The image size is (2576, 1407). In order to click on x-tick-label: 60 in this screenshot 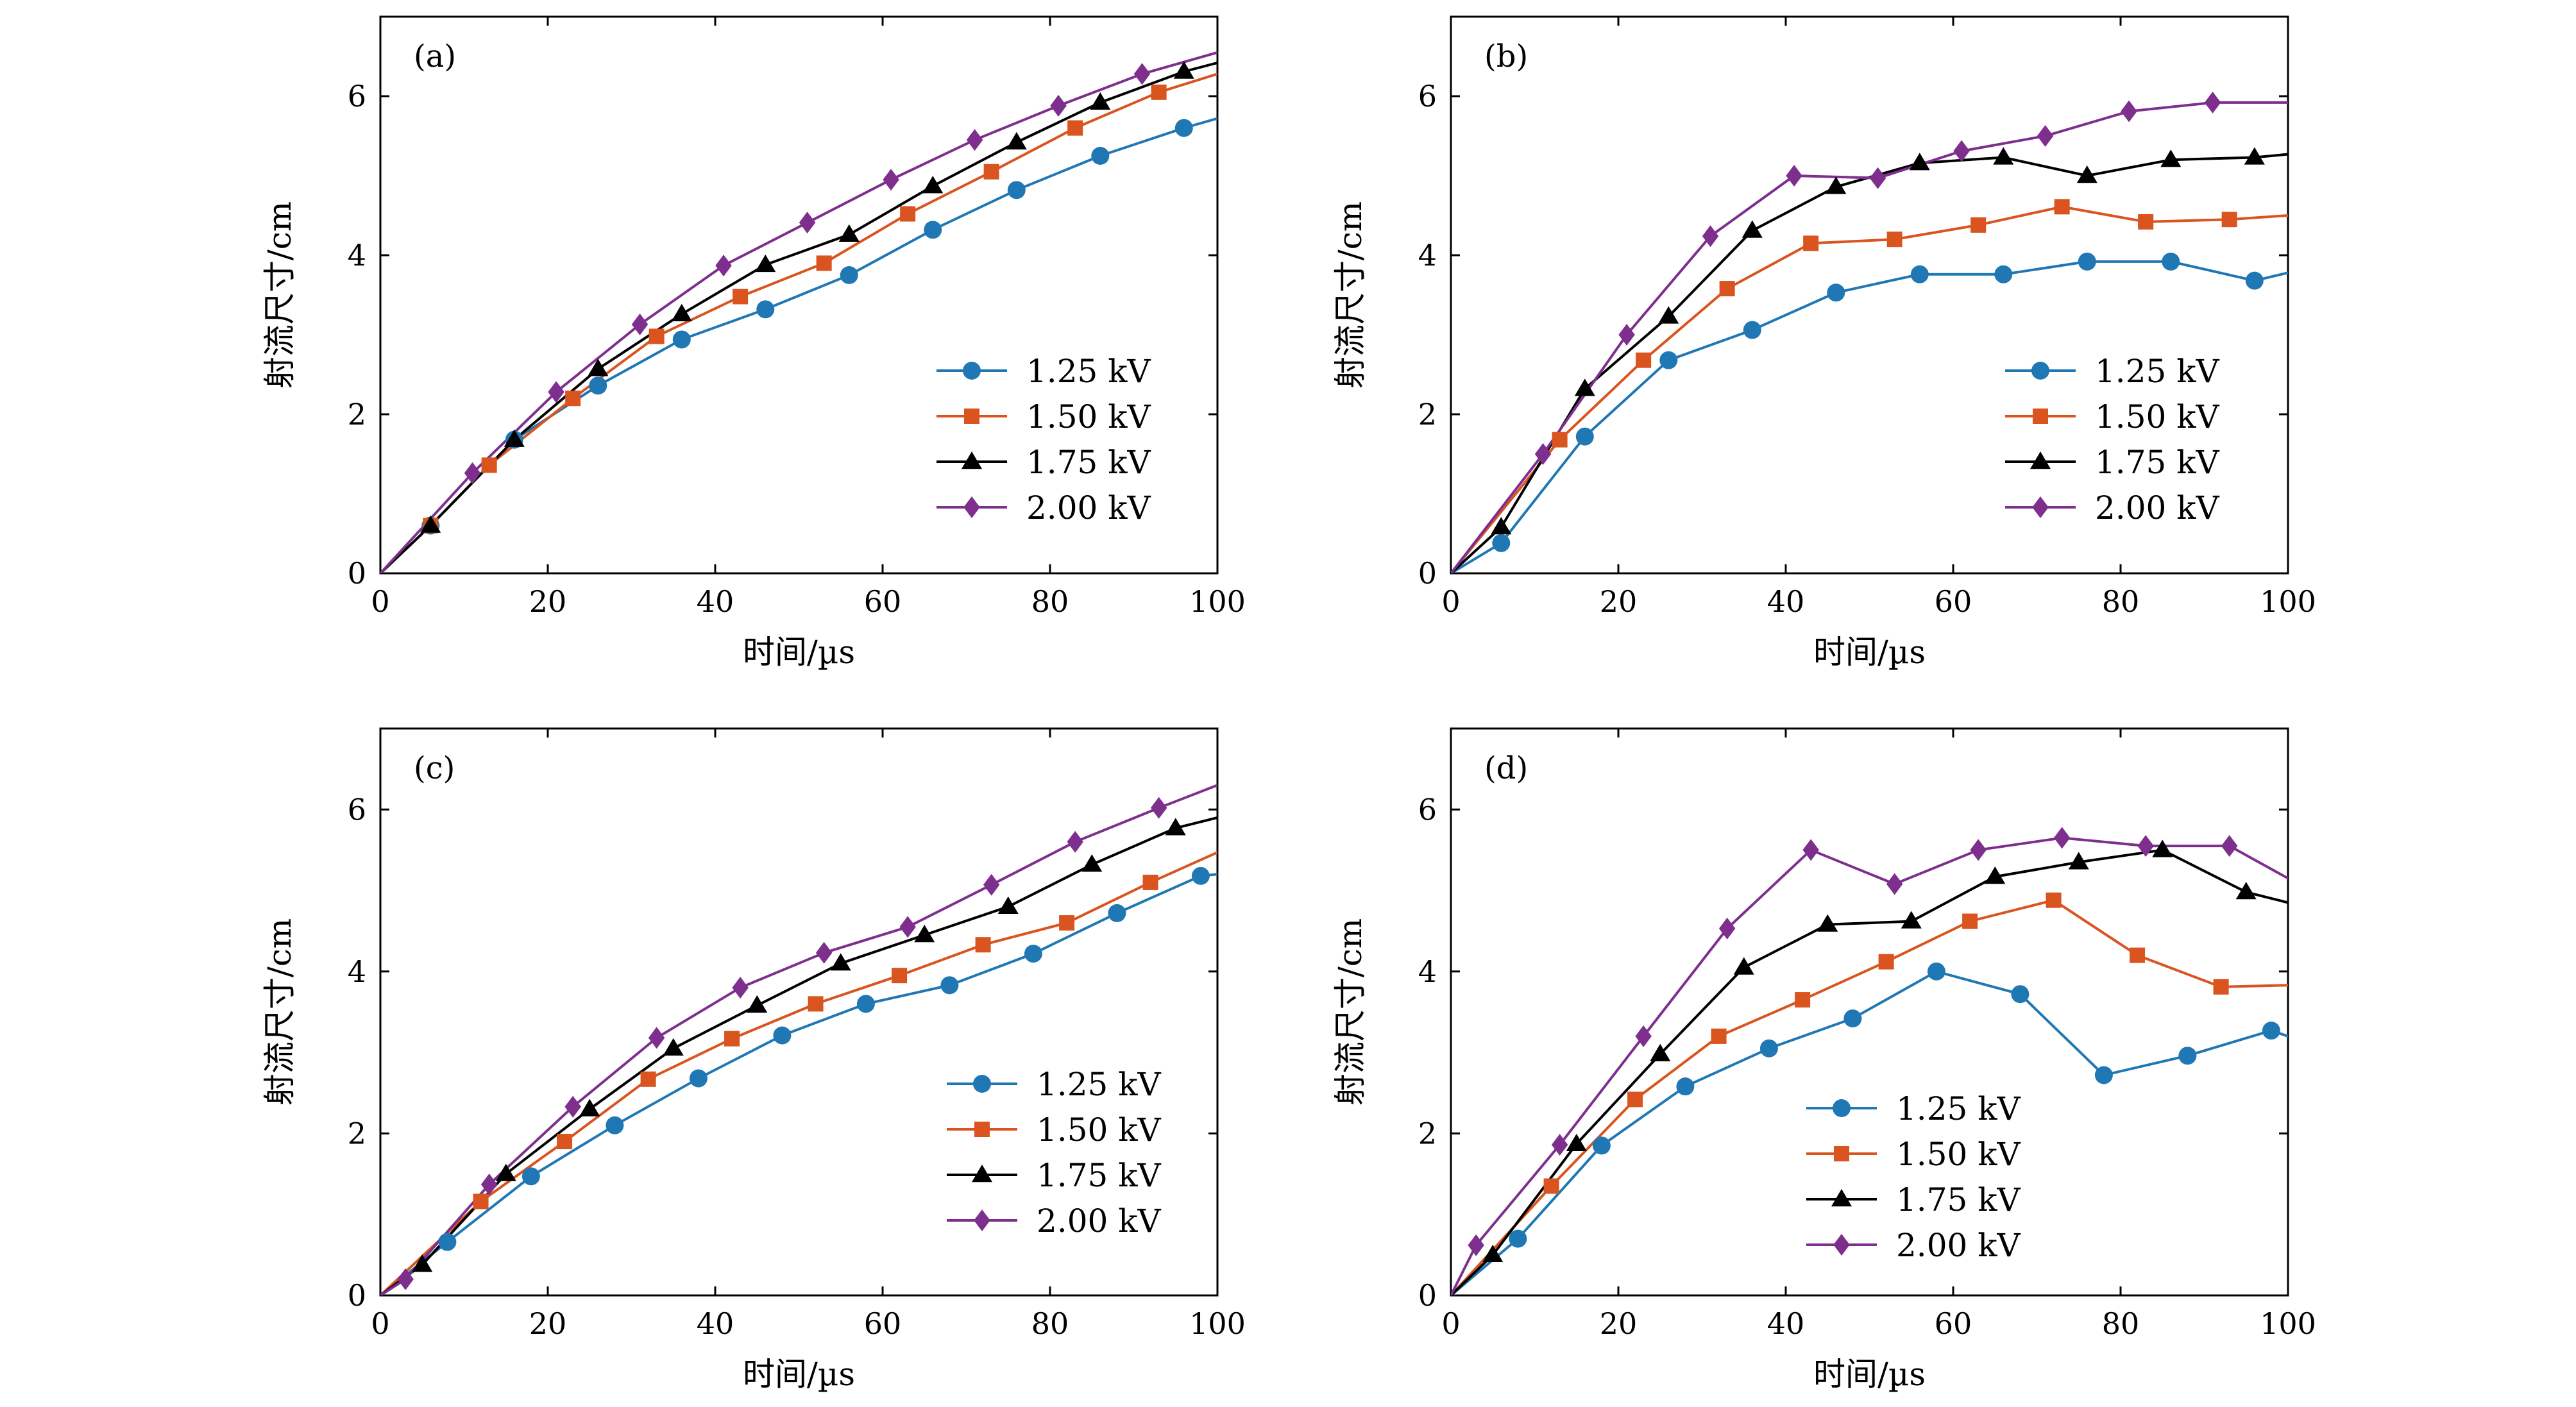, I will do `click(883, 1324)`.